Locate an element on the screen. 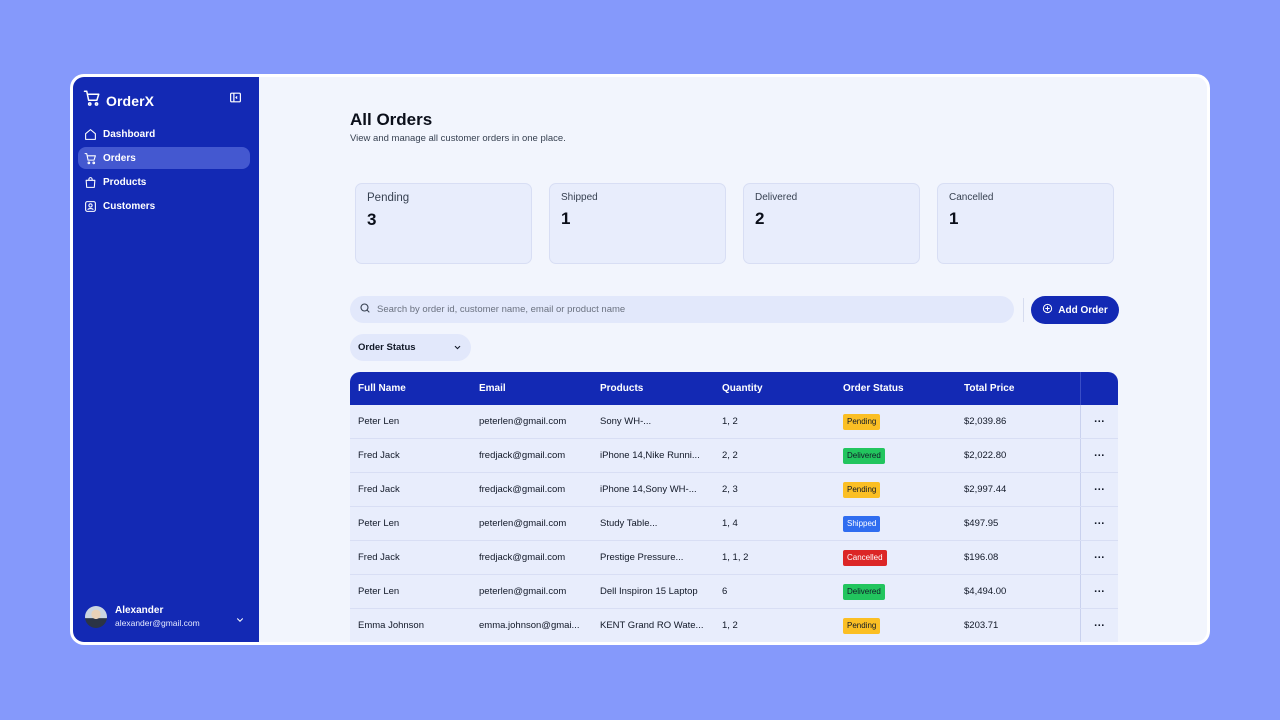  sidebar-nav: Dashboard Orders Products Customers is located at coordinates (164, 171).